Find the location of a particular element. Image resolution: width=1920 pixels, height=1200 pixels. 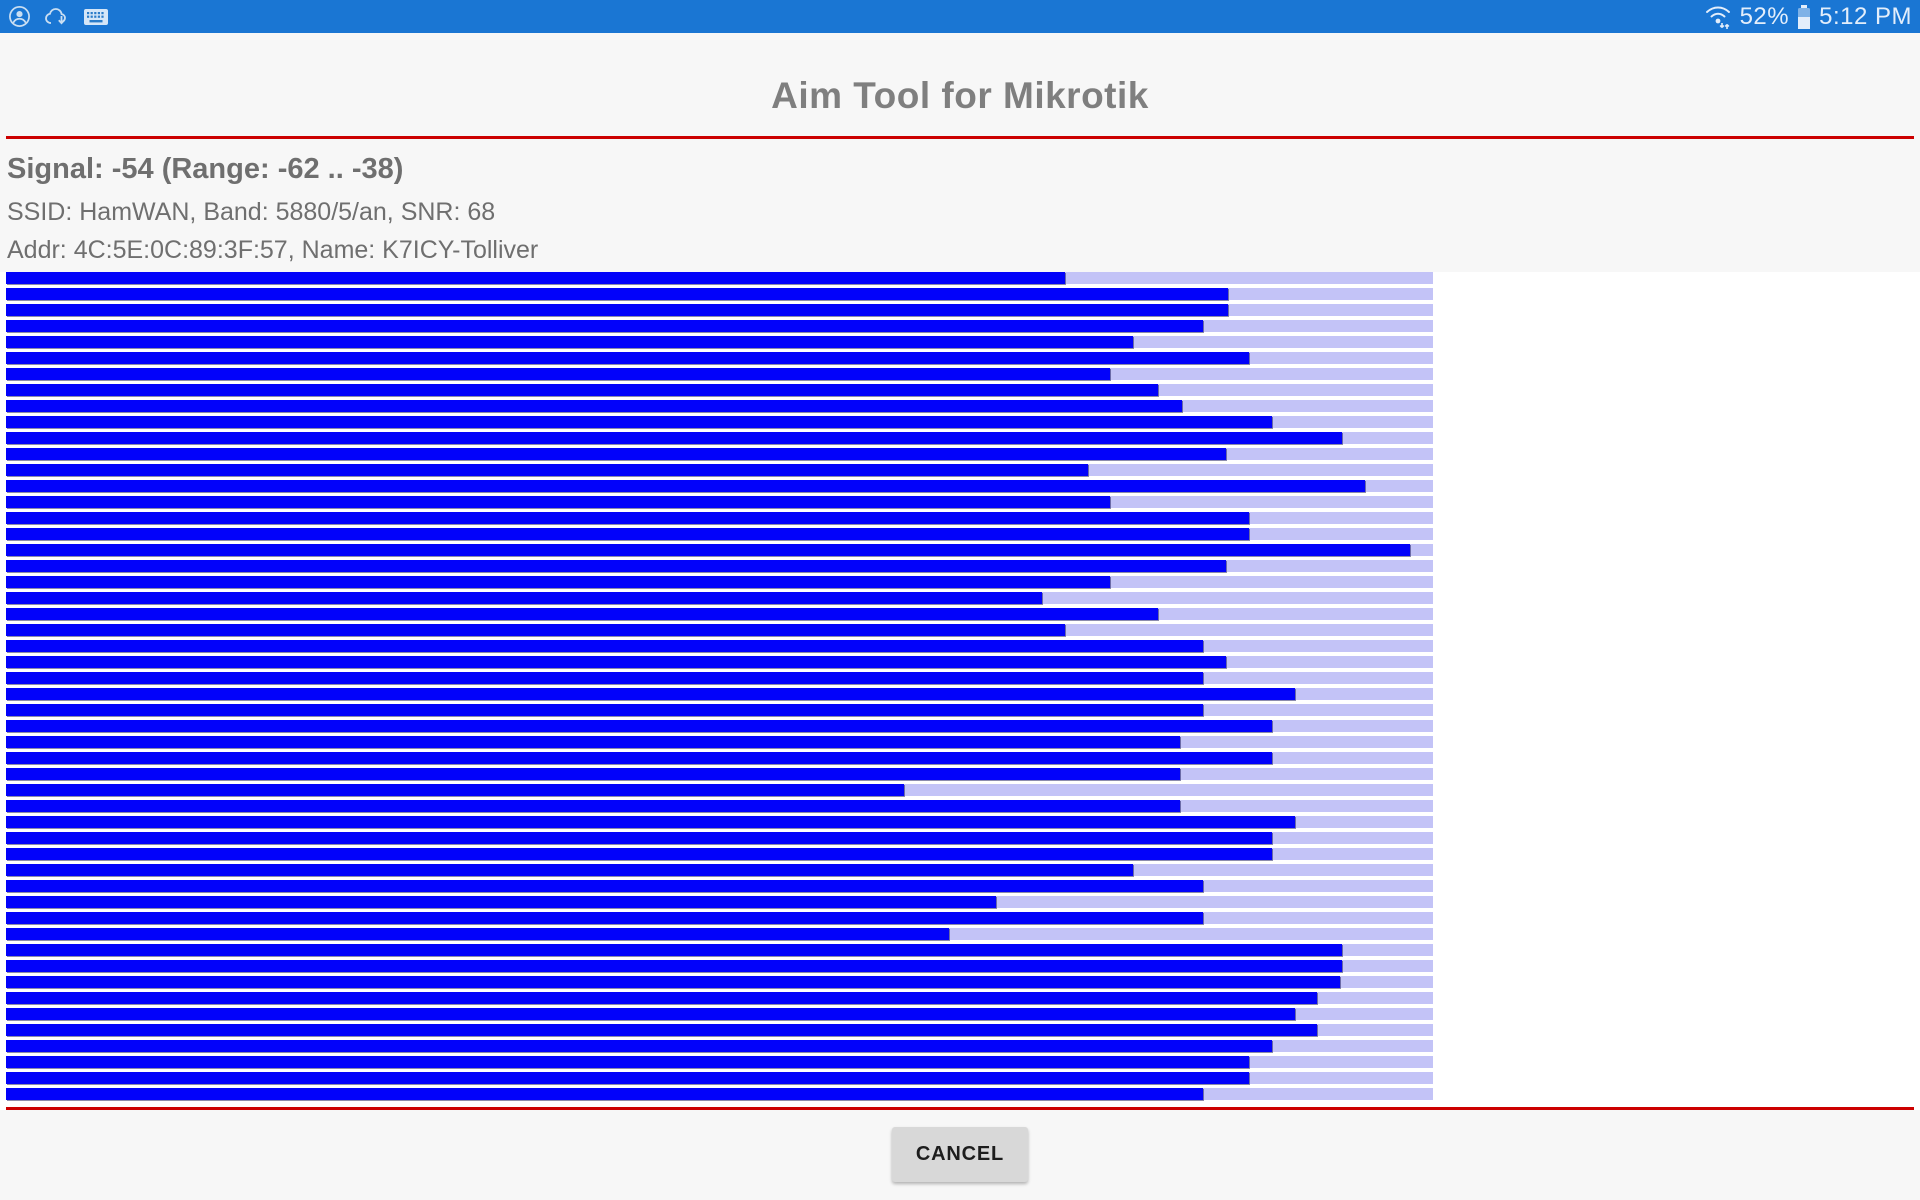

clock-label: 5:12 PM is located at coordinates (1865, 16).